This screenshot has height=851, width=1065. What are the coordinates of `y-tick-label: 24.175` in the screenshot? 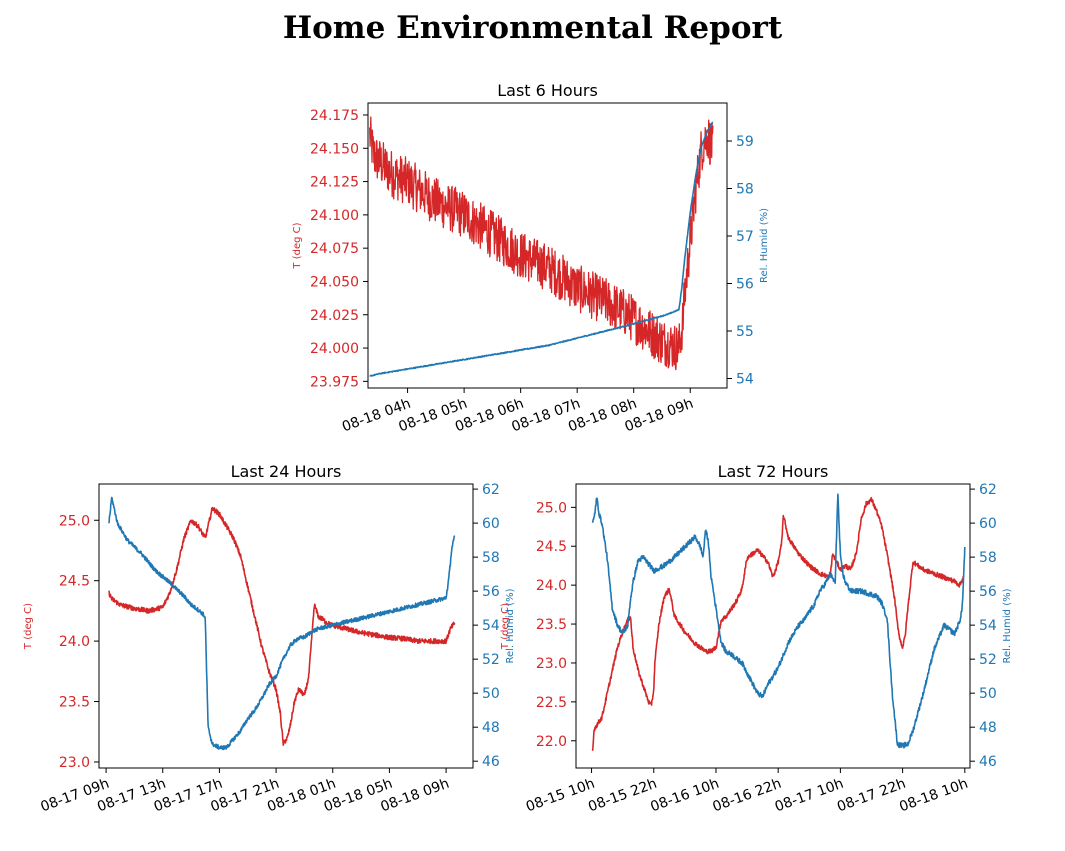 It's located at (334, 116).